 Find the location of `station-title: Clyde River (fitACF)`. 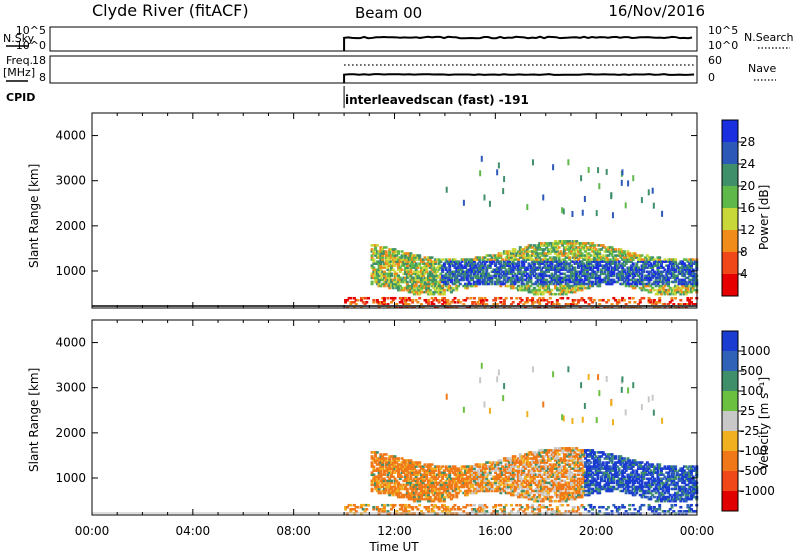

station-title: Clyde River (fitACF) is located at coordinates (170, 10).